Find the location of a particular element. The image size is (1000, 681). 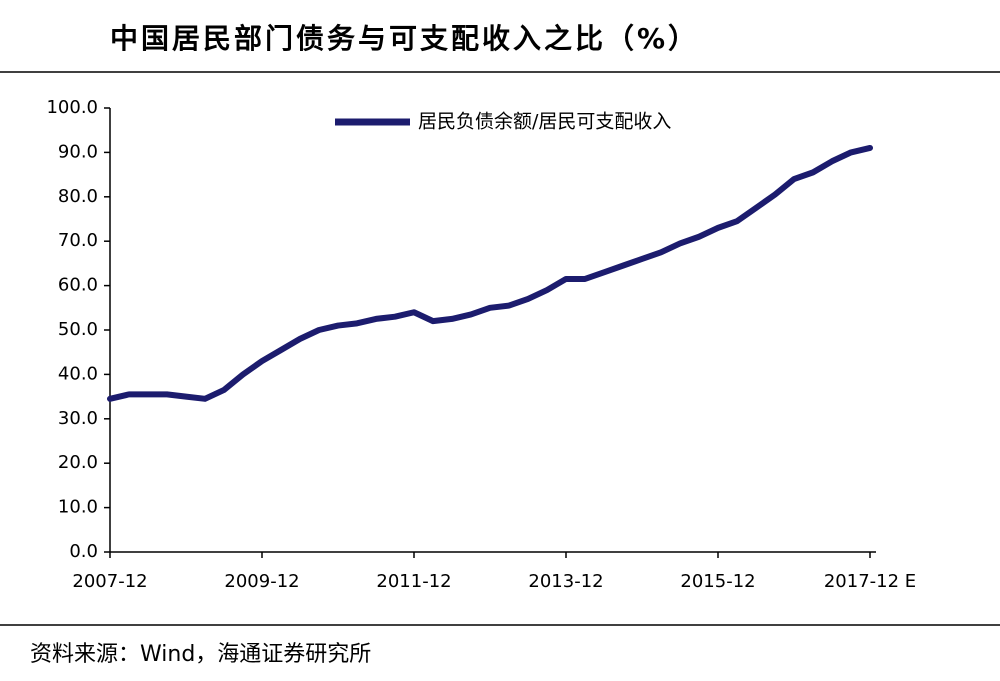

y-tick-label: 100.0 is located at coordinates (72, 107).